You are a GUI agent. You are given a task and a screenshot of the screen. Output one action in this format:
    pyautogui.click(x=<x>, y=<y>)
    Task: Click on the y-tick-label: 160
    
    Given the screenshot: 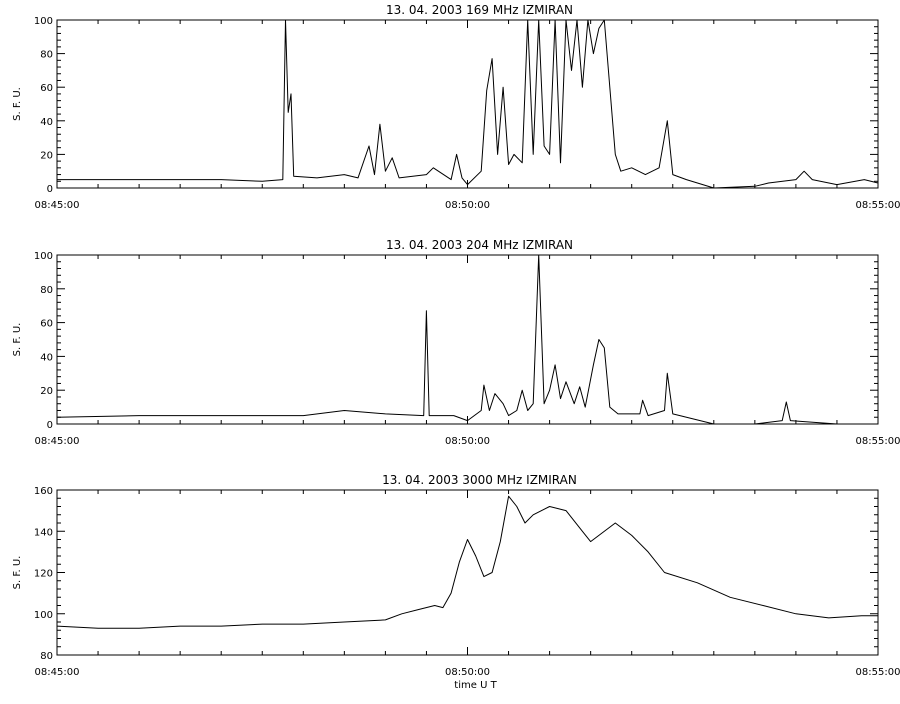 What is the action you would take?
    pyautogui.click(x=43, y=491)
    